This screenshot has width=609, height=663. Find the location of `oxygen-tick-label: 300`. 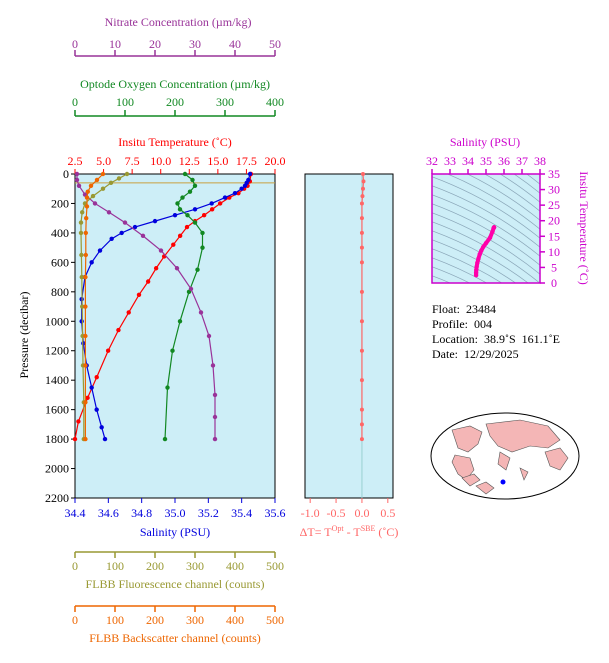

oxygen-tick-label: 300 is located at coordinates (225, 102).